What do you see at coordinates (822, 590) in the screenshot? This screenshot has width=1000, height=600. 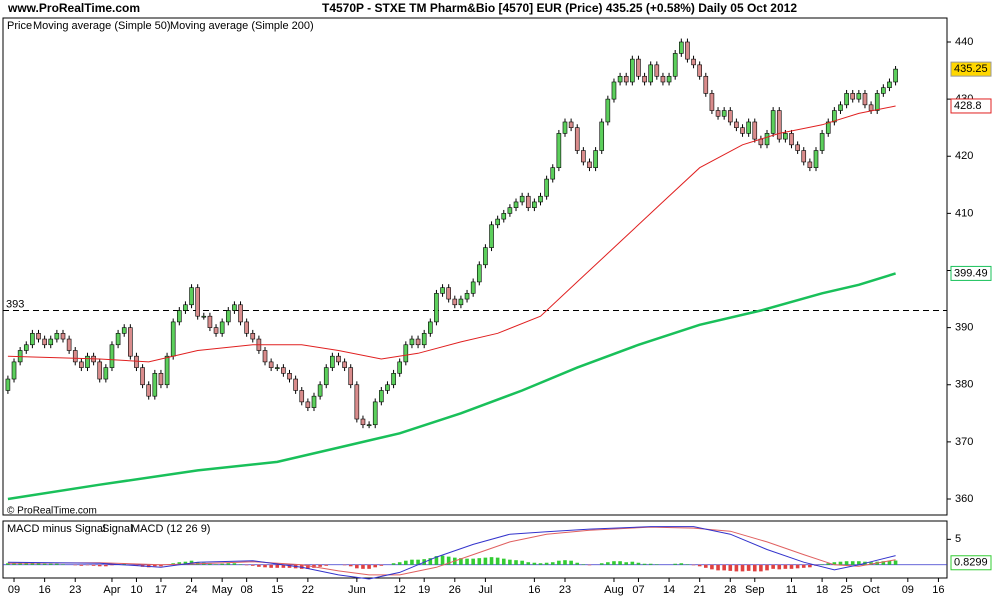 I see `x-tick-label: 18` at bounding box center [822, 590].